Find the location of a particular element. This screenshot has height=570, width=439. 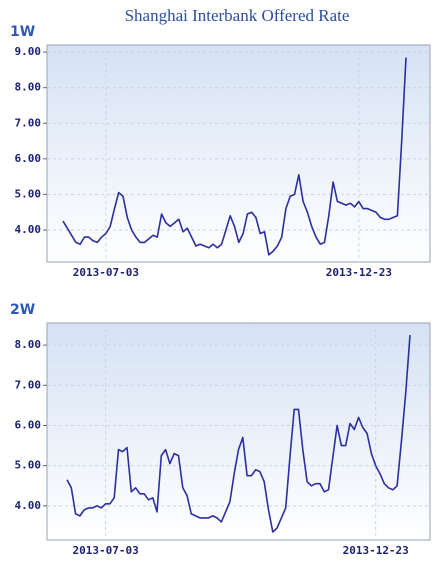

page-title: Shanghai Interbank Offered Rate is located at coordinates (237, 15).